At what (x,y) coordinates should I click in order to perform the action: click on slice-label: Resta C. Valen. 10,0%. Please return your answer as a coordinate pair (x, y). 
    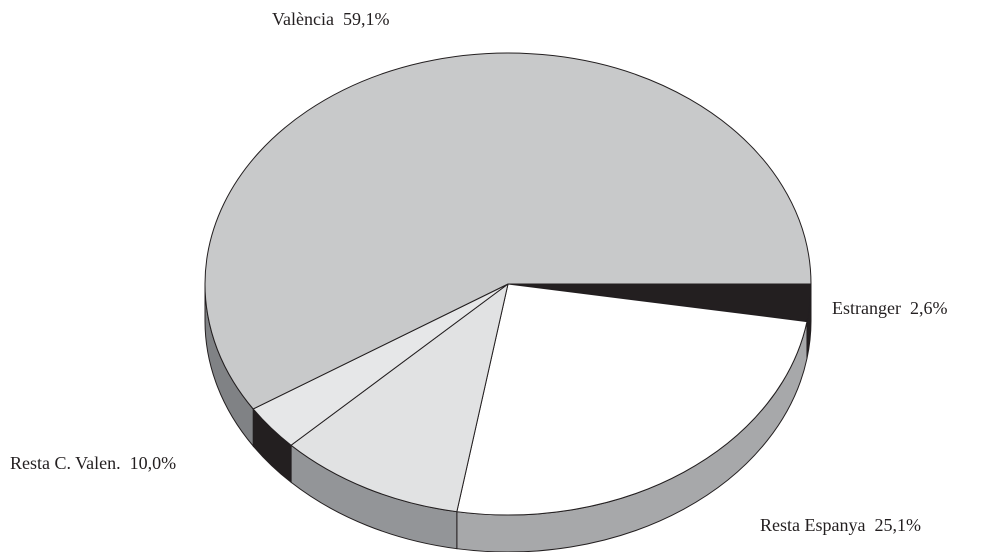
    Looking at the image, I should click on (93, 463).